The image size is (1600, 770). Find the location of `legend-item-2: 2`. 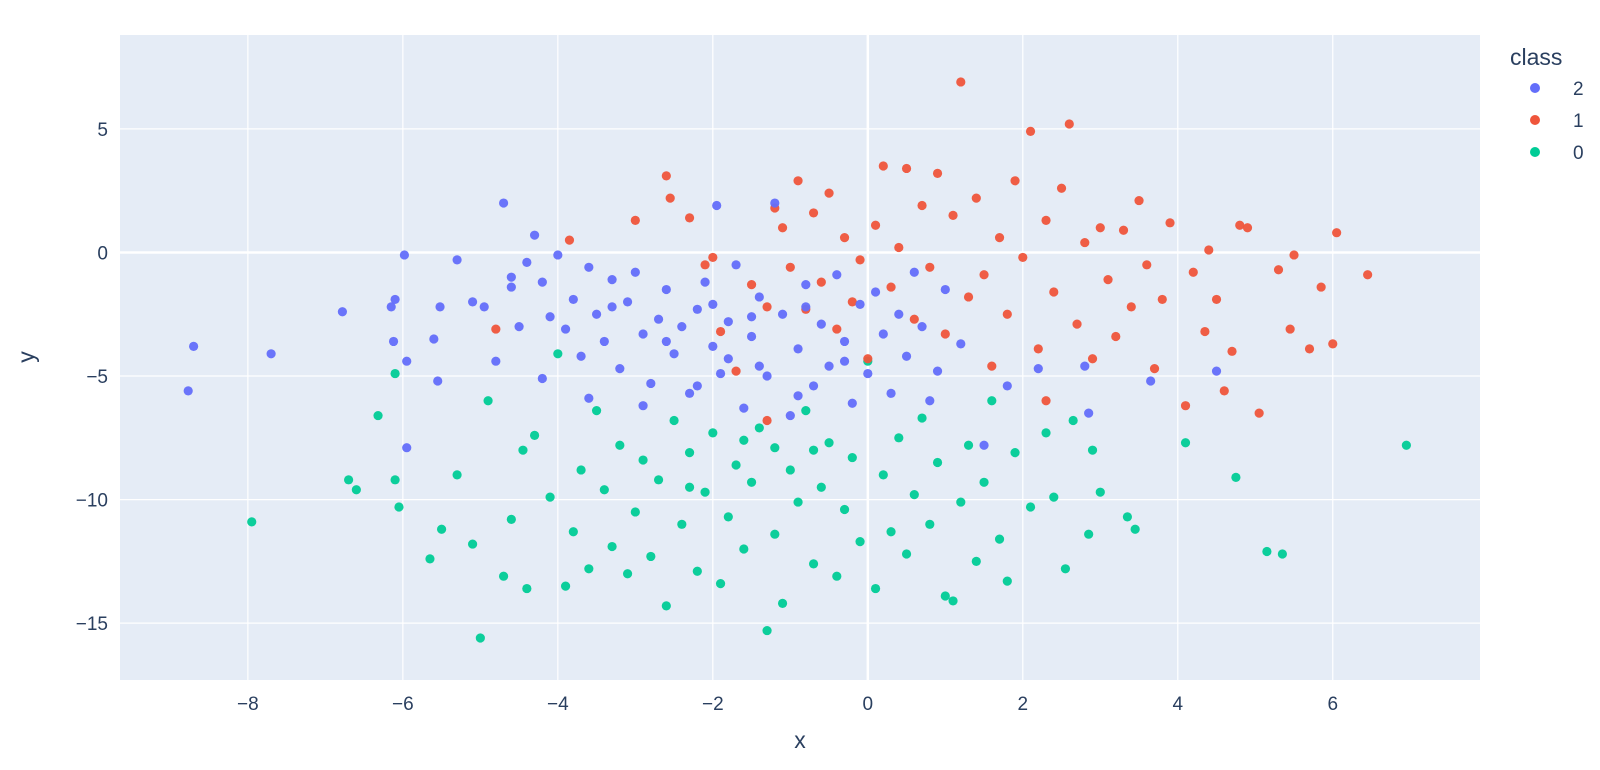

legend-item-2: 2 is located at coordinates (1557, 89).